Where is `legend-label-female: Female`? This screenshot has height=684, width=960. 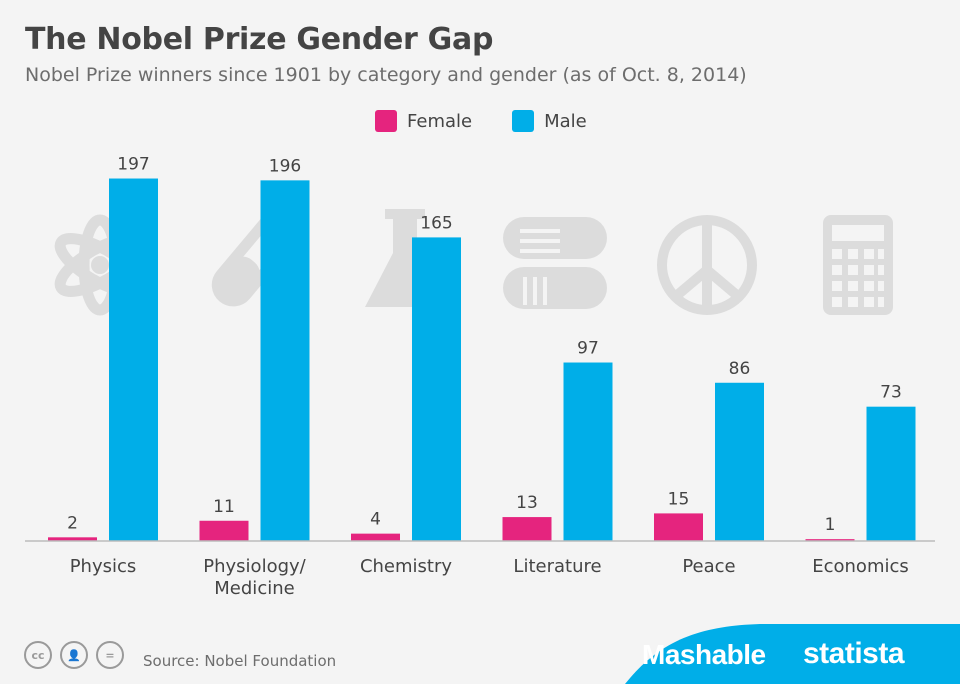 legend-label-female: Female is located at coordinates (440, 121).